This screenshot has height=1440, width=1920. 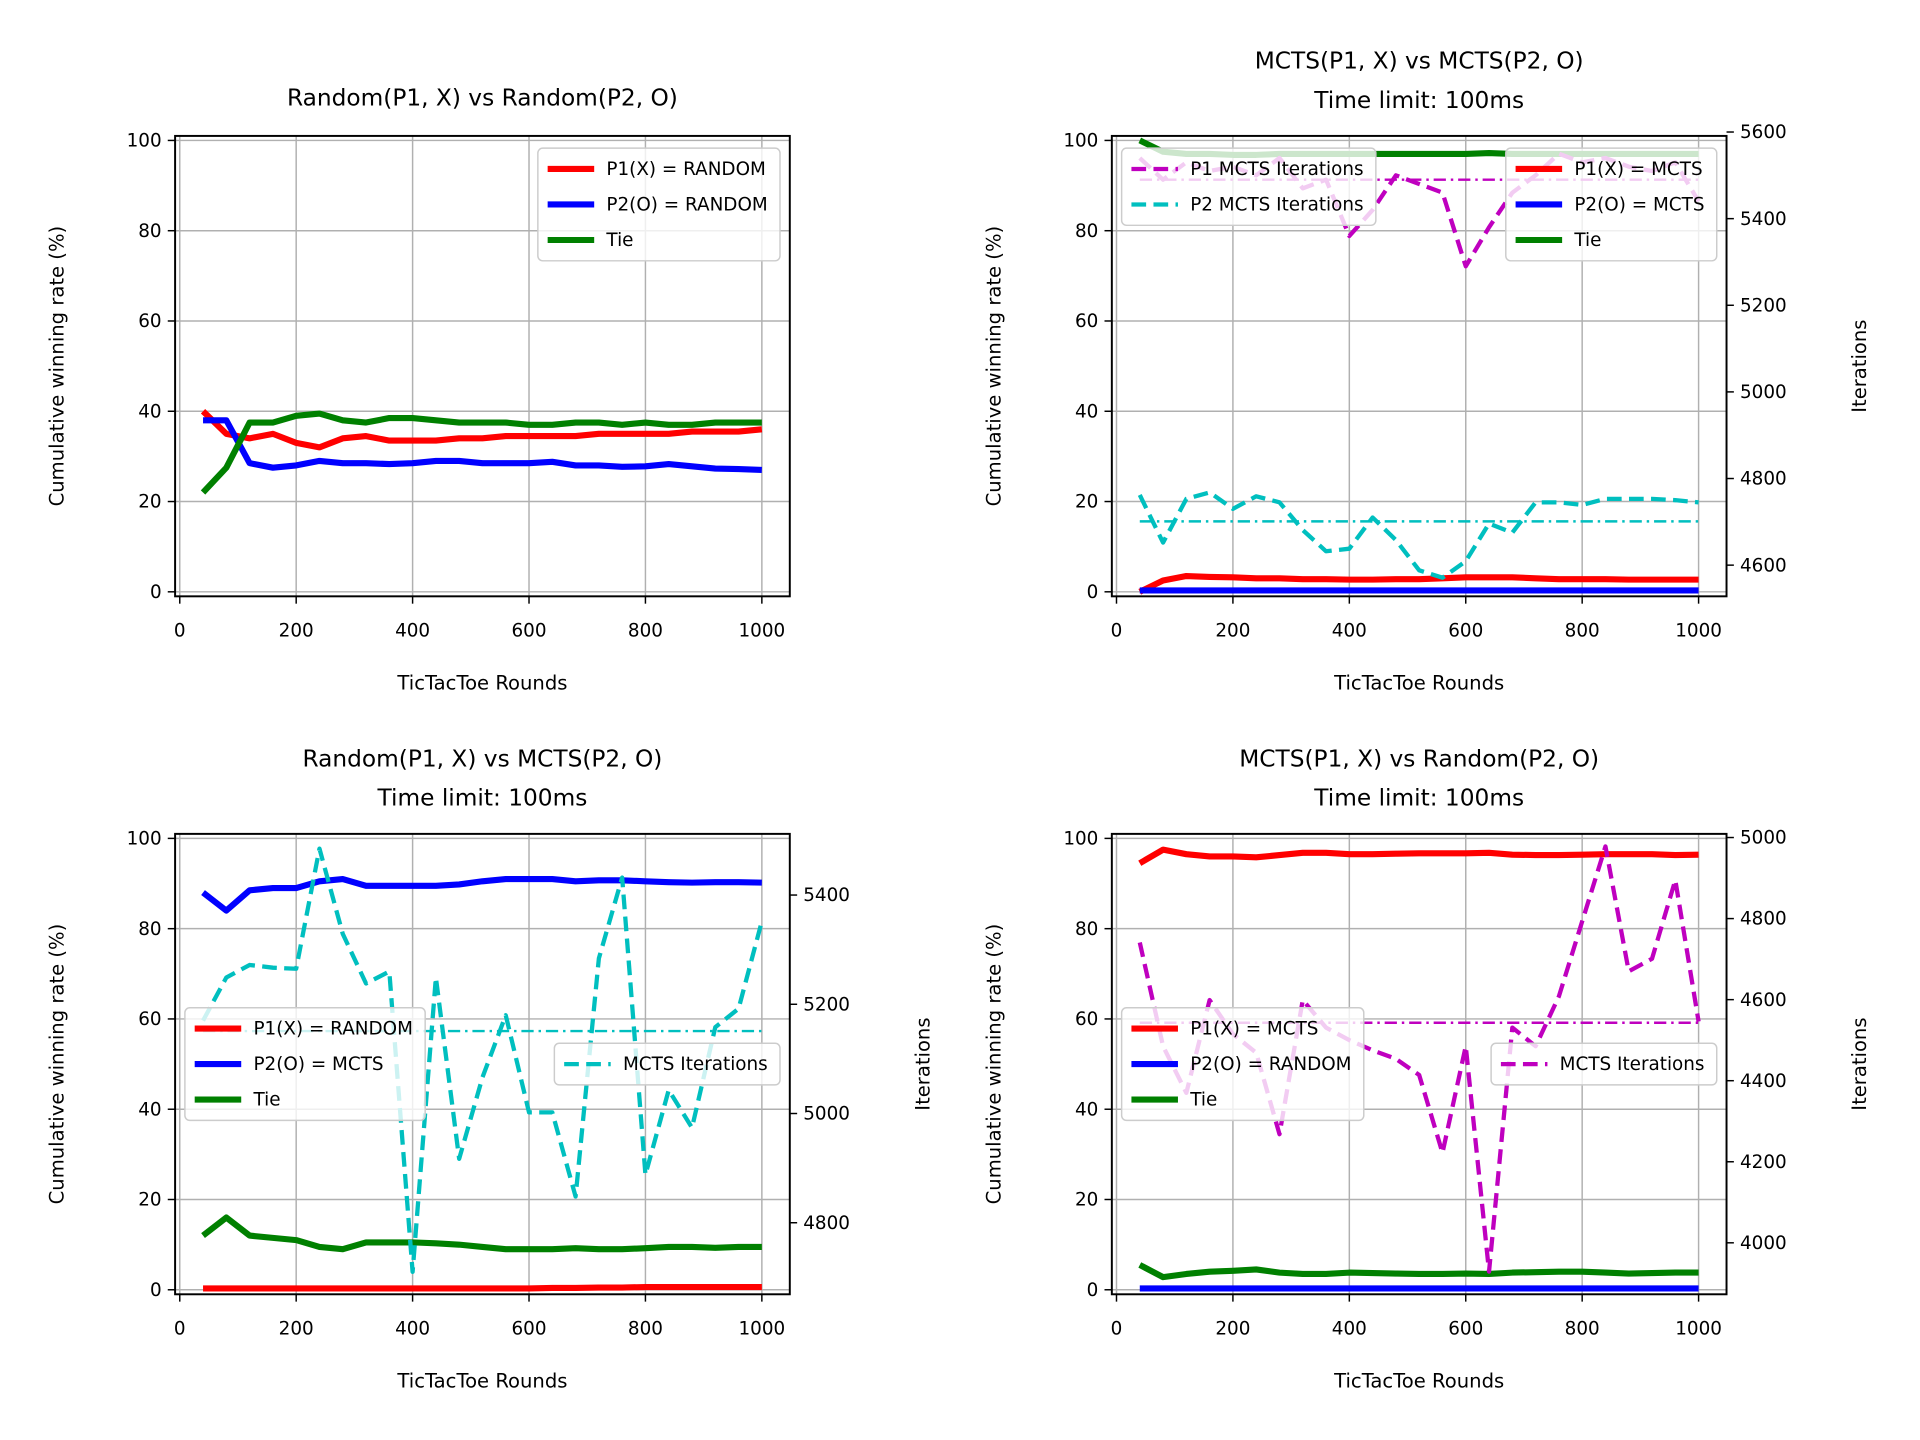 I want to click on legend: MCTS Iterations, so click(x=667, y=1064).